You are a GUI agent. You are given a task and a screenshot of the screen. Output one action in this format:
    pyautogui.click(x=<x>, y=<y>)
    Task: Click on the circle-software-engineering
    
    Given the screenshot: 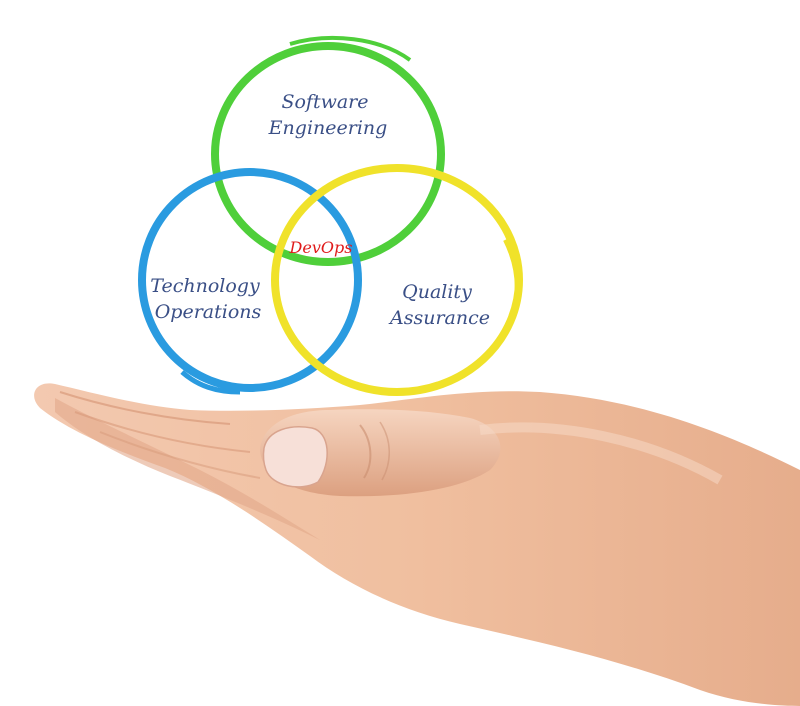 What is the action you would take?
    pyautogui.click(x=328, y=150)
    